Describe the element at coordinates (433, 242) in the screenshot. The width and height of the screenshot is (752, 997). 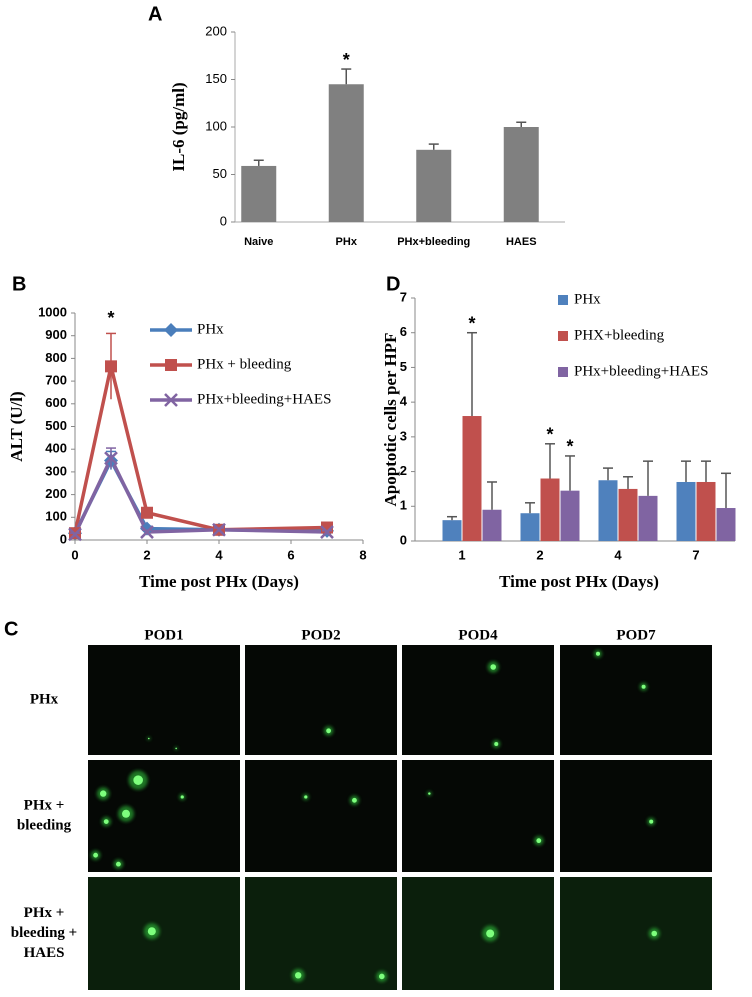
I see `x-tick-label: PHx+bleeding` at that location.